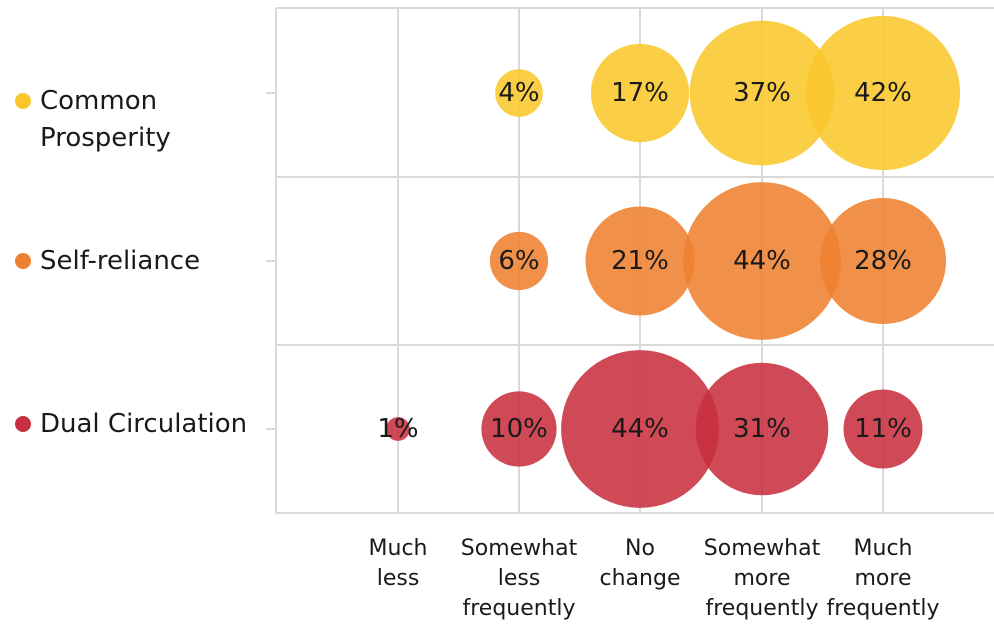  I want to click on data-label: 28%, so click(883, 261).